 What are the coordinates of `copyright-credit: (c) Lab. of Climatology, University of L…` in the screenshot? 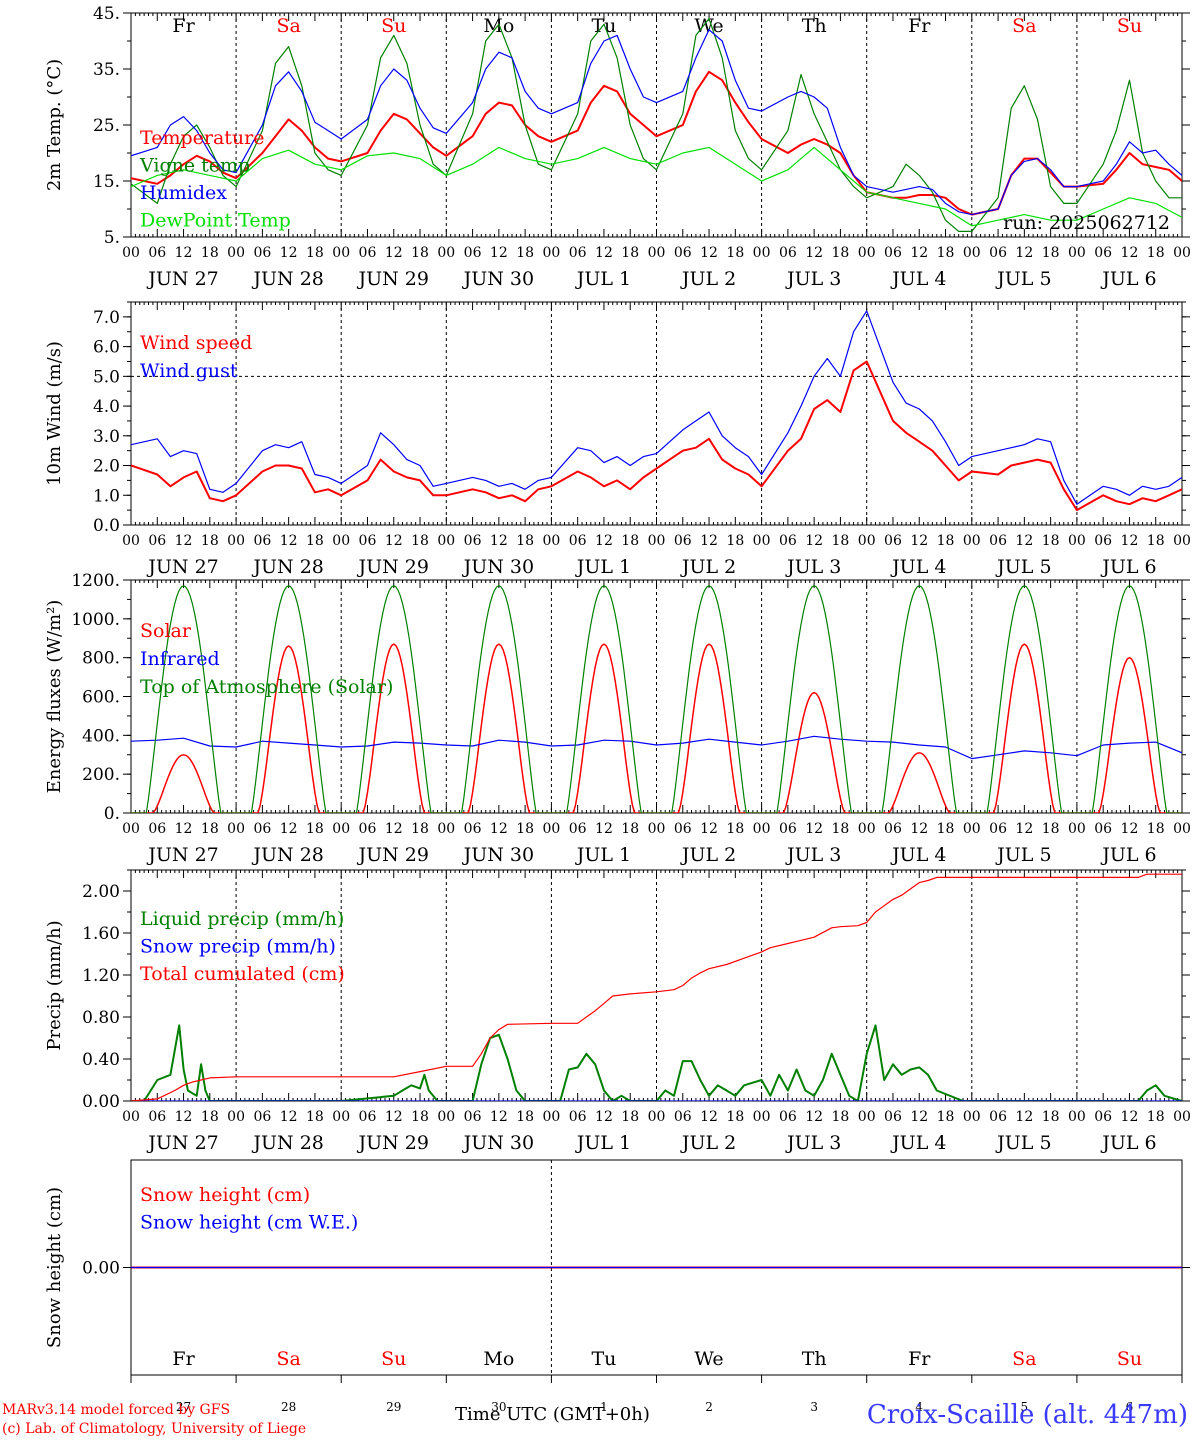 It's located at (154, 1429).